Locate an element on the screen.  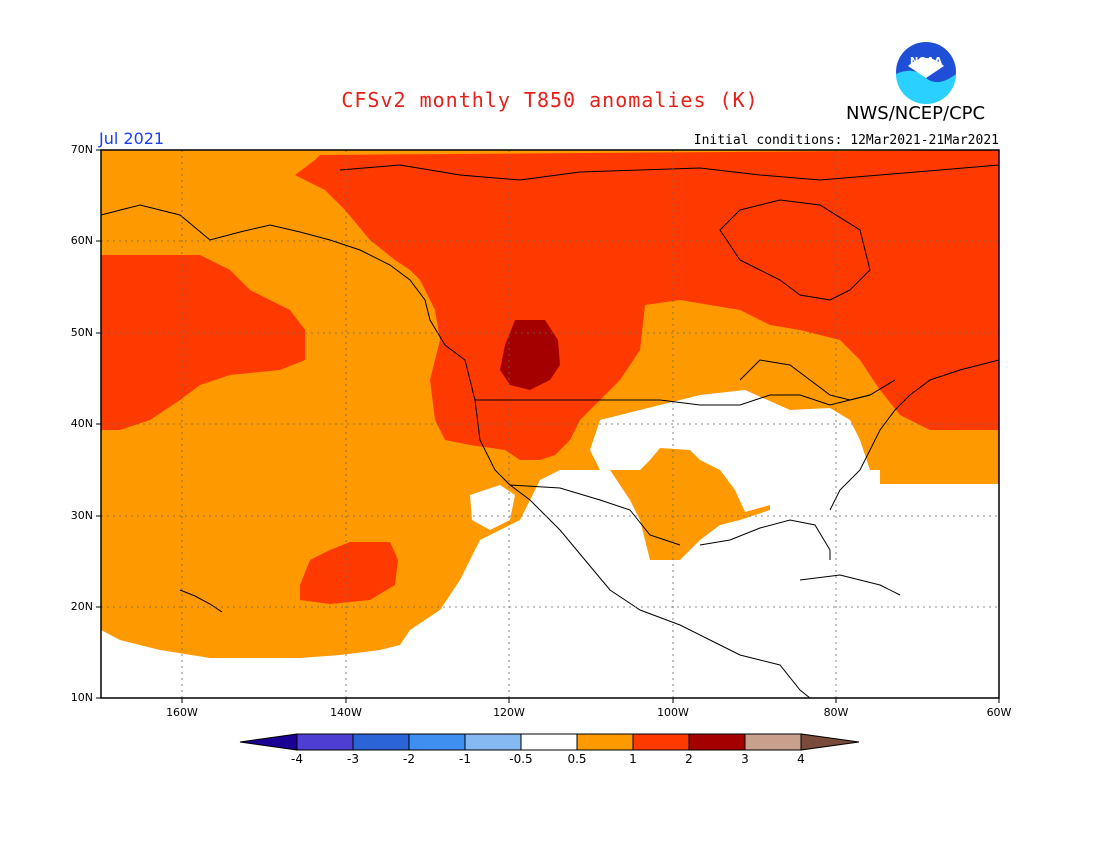
neutral-baja is located at coordinates (492, 507).